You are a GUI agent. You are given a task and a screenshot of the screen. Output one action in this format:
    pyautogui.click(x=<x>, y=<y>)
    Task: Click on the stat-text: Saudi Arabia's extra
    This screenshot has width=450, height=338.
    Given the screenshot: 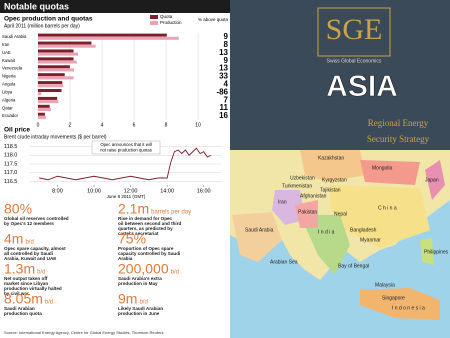 What is the action you would take?
    pyautogui.click(x=140, y=278)
    